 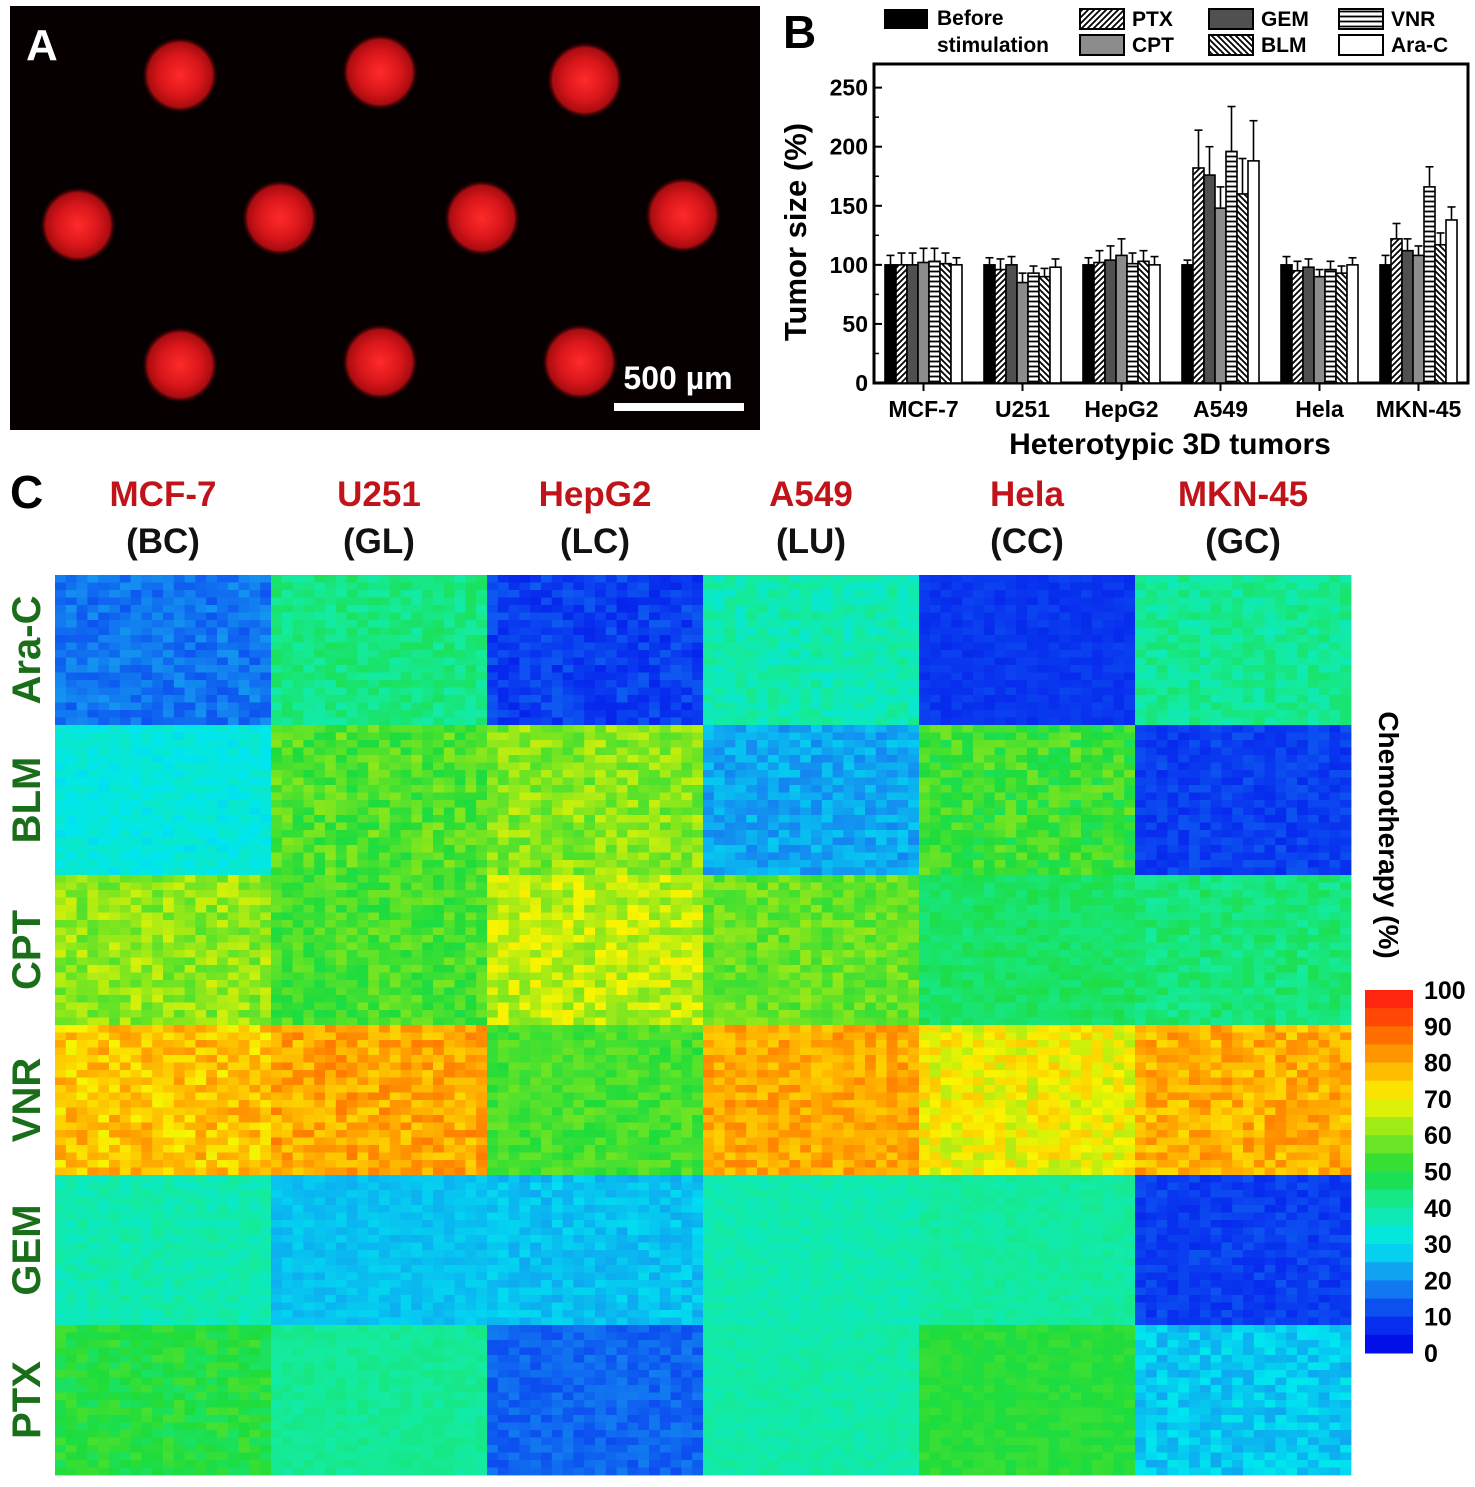 I want to click on bar-mkn-45-cpt, so click(x=1418, y=319).